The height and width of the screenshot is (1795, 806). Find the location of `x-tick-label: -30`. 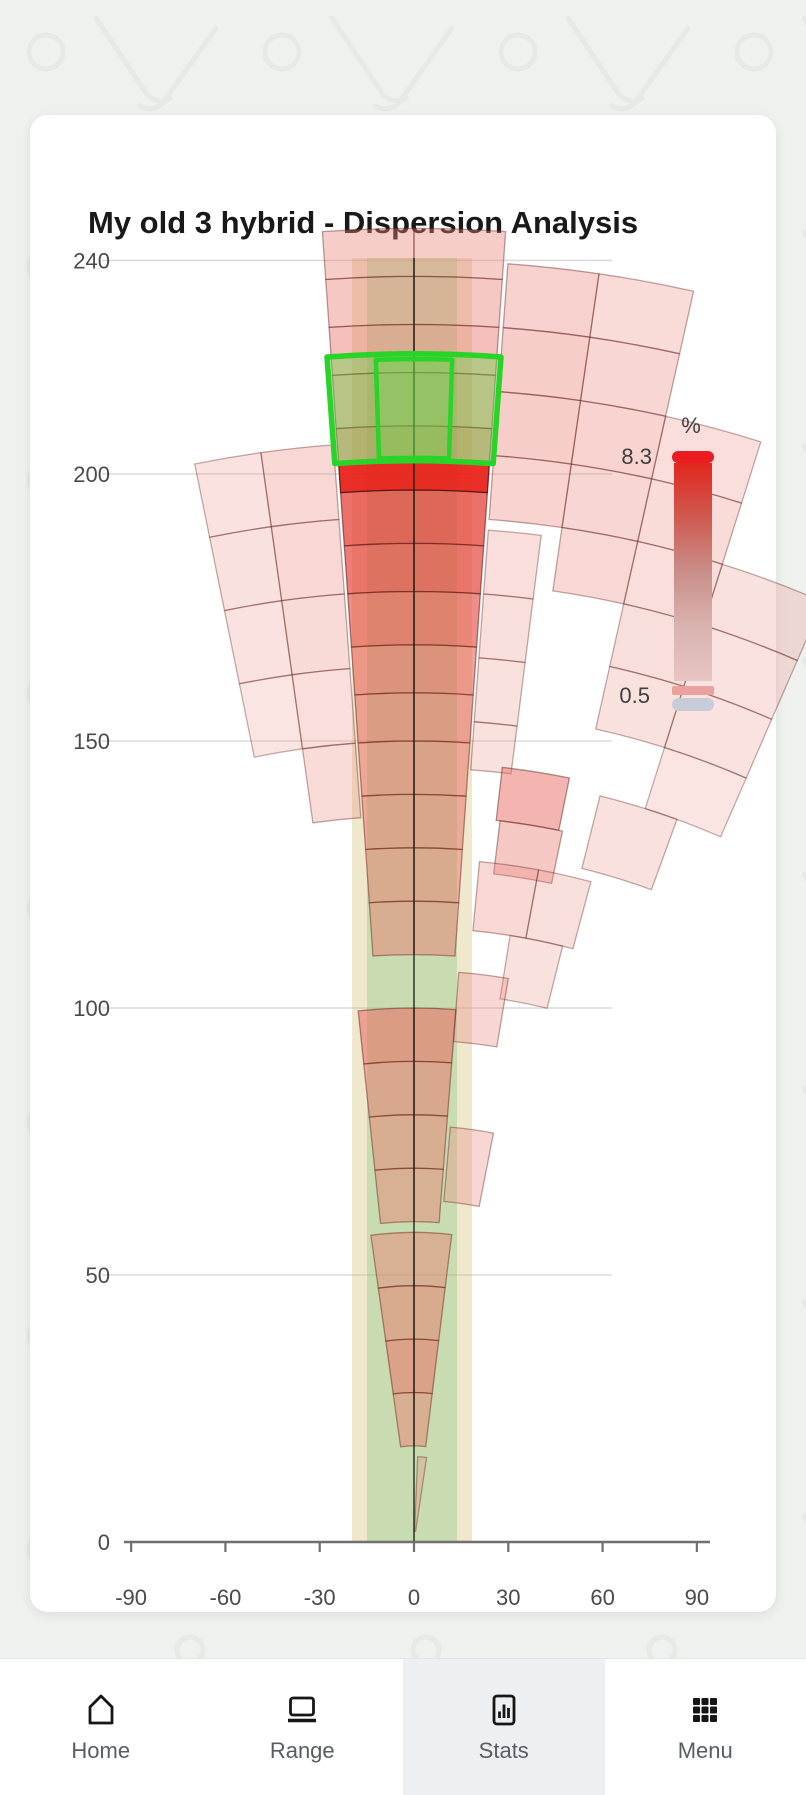

x-tick-label: -30 is located at coordinates (320, 1597).